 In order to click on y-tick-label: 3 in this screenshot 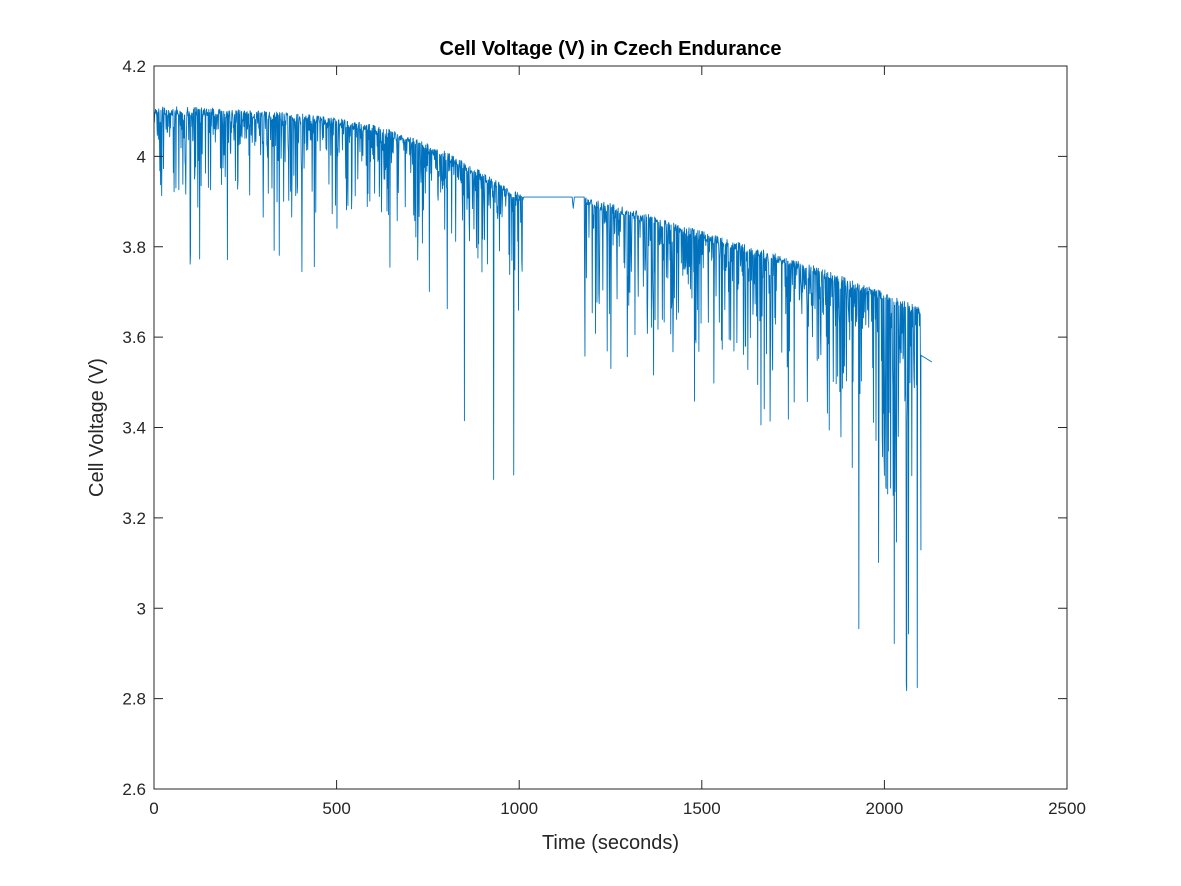, I will do `click(141, 608)`.